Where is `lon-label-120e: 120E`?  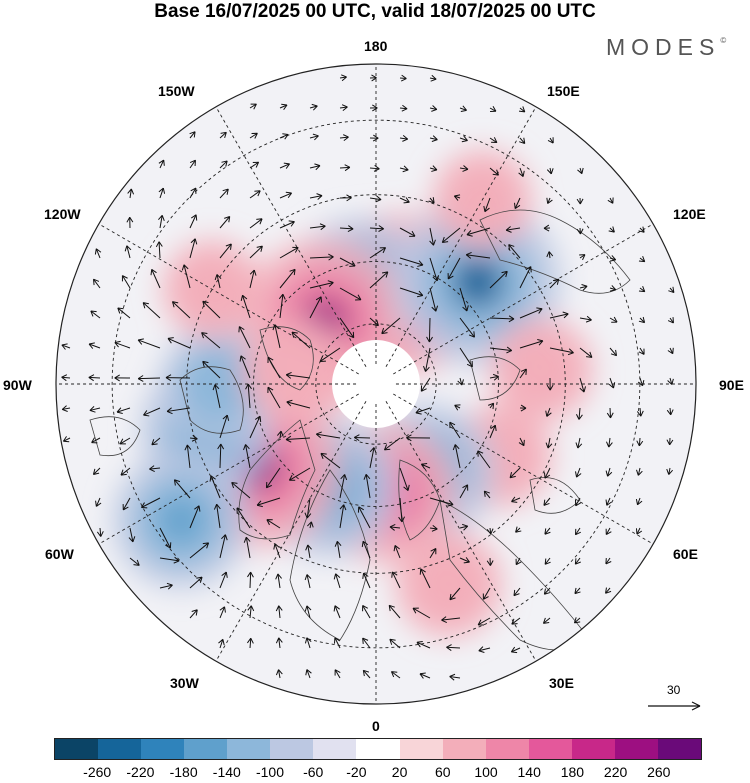 lon-label-120e: 120E is located at coordinates (689, 214).